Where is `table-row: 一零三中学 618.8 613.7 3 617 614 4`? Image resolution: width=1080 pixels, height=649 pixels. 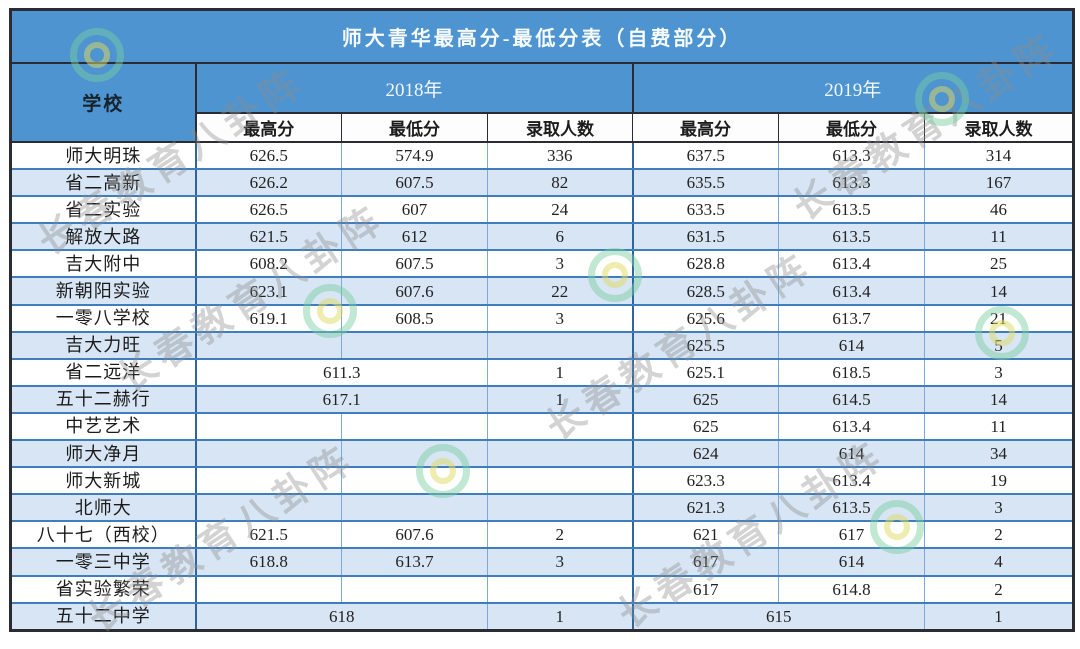 table-row: 一零三中学 618.8 613.7 3 617 614 4 is located at coordinates (542, 562).